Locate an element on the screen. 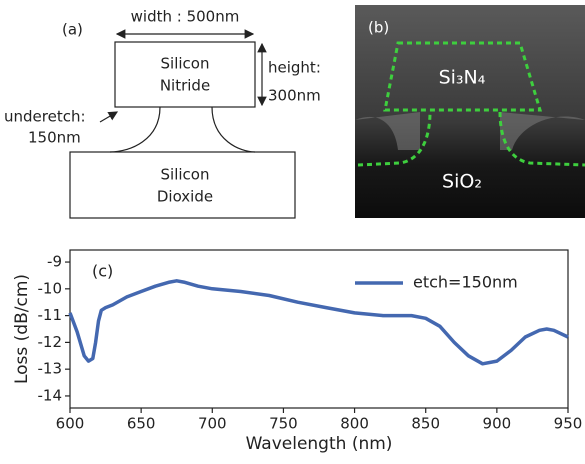 This screenshot has height=464, width=585. panel-label: (b) is located at coordinates (378, 28).